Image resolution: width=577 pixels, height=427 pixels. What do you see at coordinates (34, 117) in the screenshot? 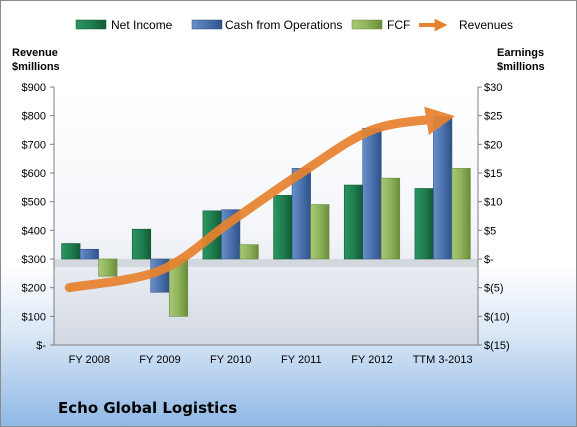
I see `left-tick-label: $800` at bounding box center [34, 117].